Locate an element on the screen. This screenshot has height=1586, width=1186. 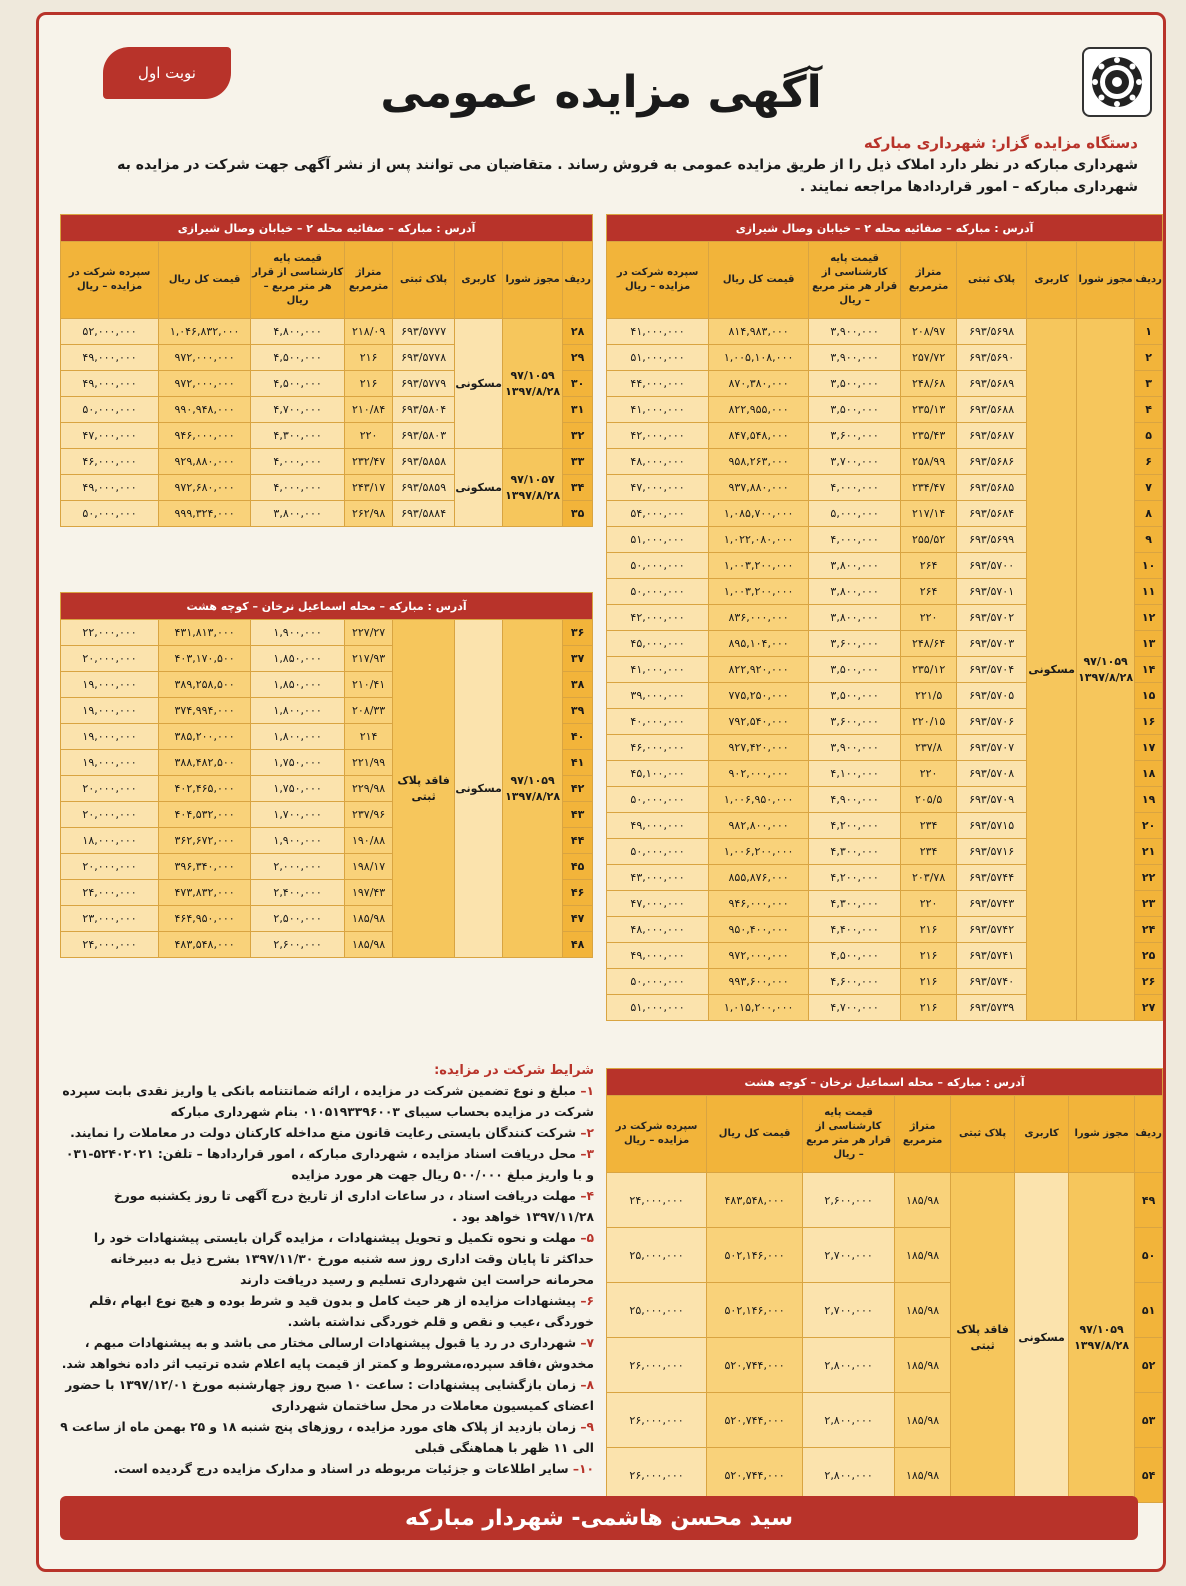
base-price-cell: ۴,۲۰۰,۰۰۰ is located at coordinates (855, 877).